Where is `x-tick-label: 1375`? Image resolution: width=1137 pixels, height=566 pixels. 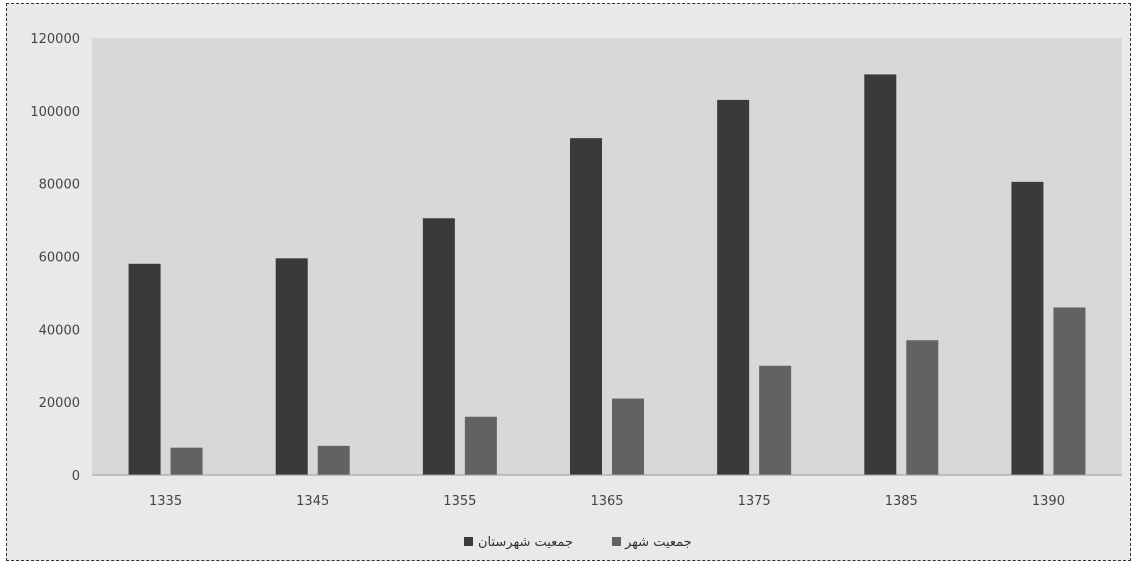 x-tick-label: 1375 is located at coordinates (754, 501).